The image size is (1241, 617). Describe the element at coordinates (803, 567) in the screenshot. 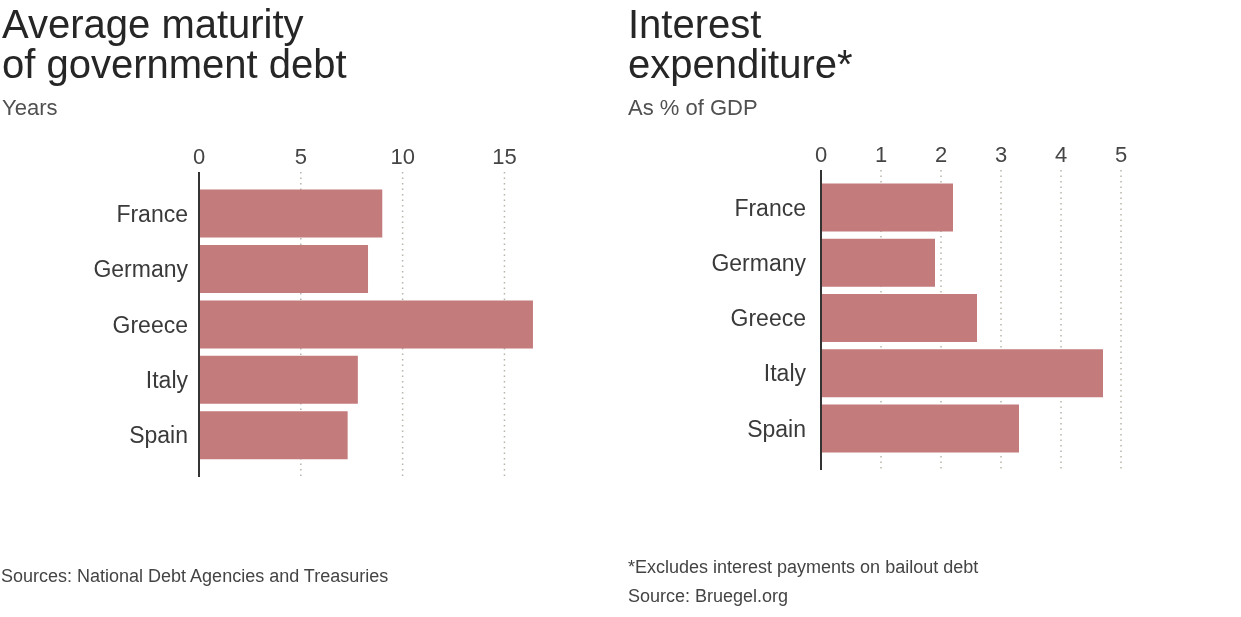

I see `text: *Excludes interest payments on bailout debt` at that location.